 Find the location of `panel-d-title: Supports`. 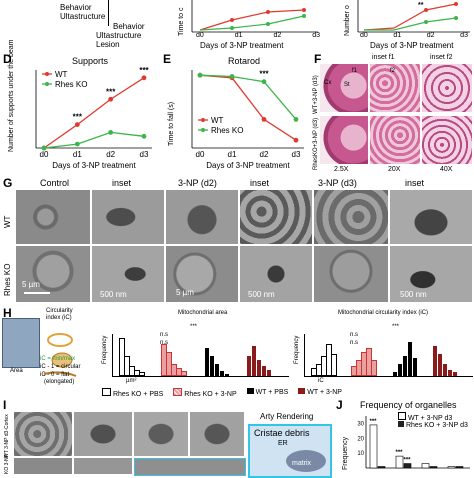

panel-d-title: Supports is located at coordinates (90, 61).